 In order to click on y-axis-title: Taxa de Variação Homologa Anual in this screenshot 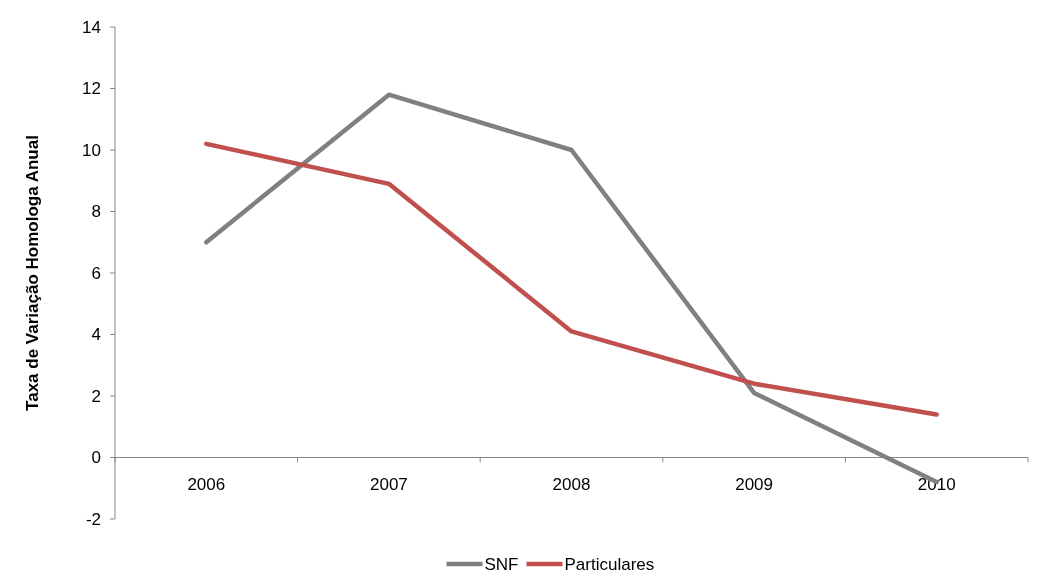, I will do `click(32, 273)`.